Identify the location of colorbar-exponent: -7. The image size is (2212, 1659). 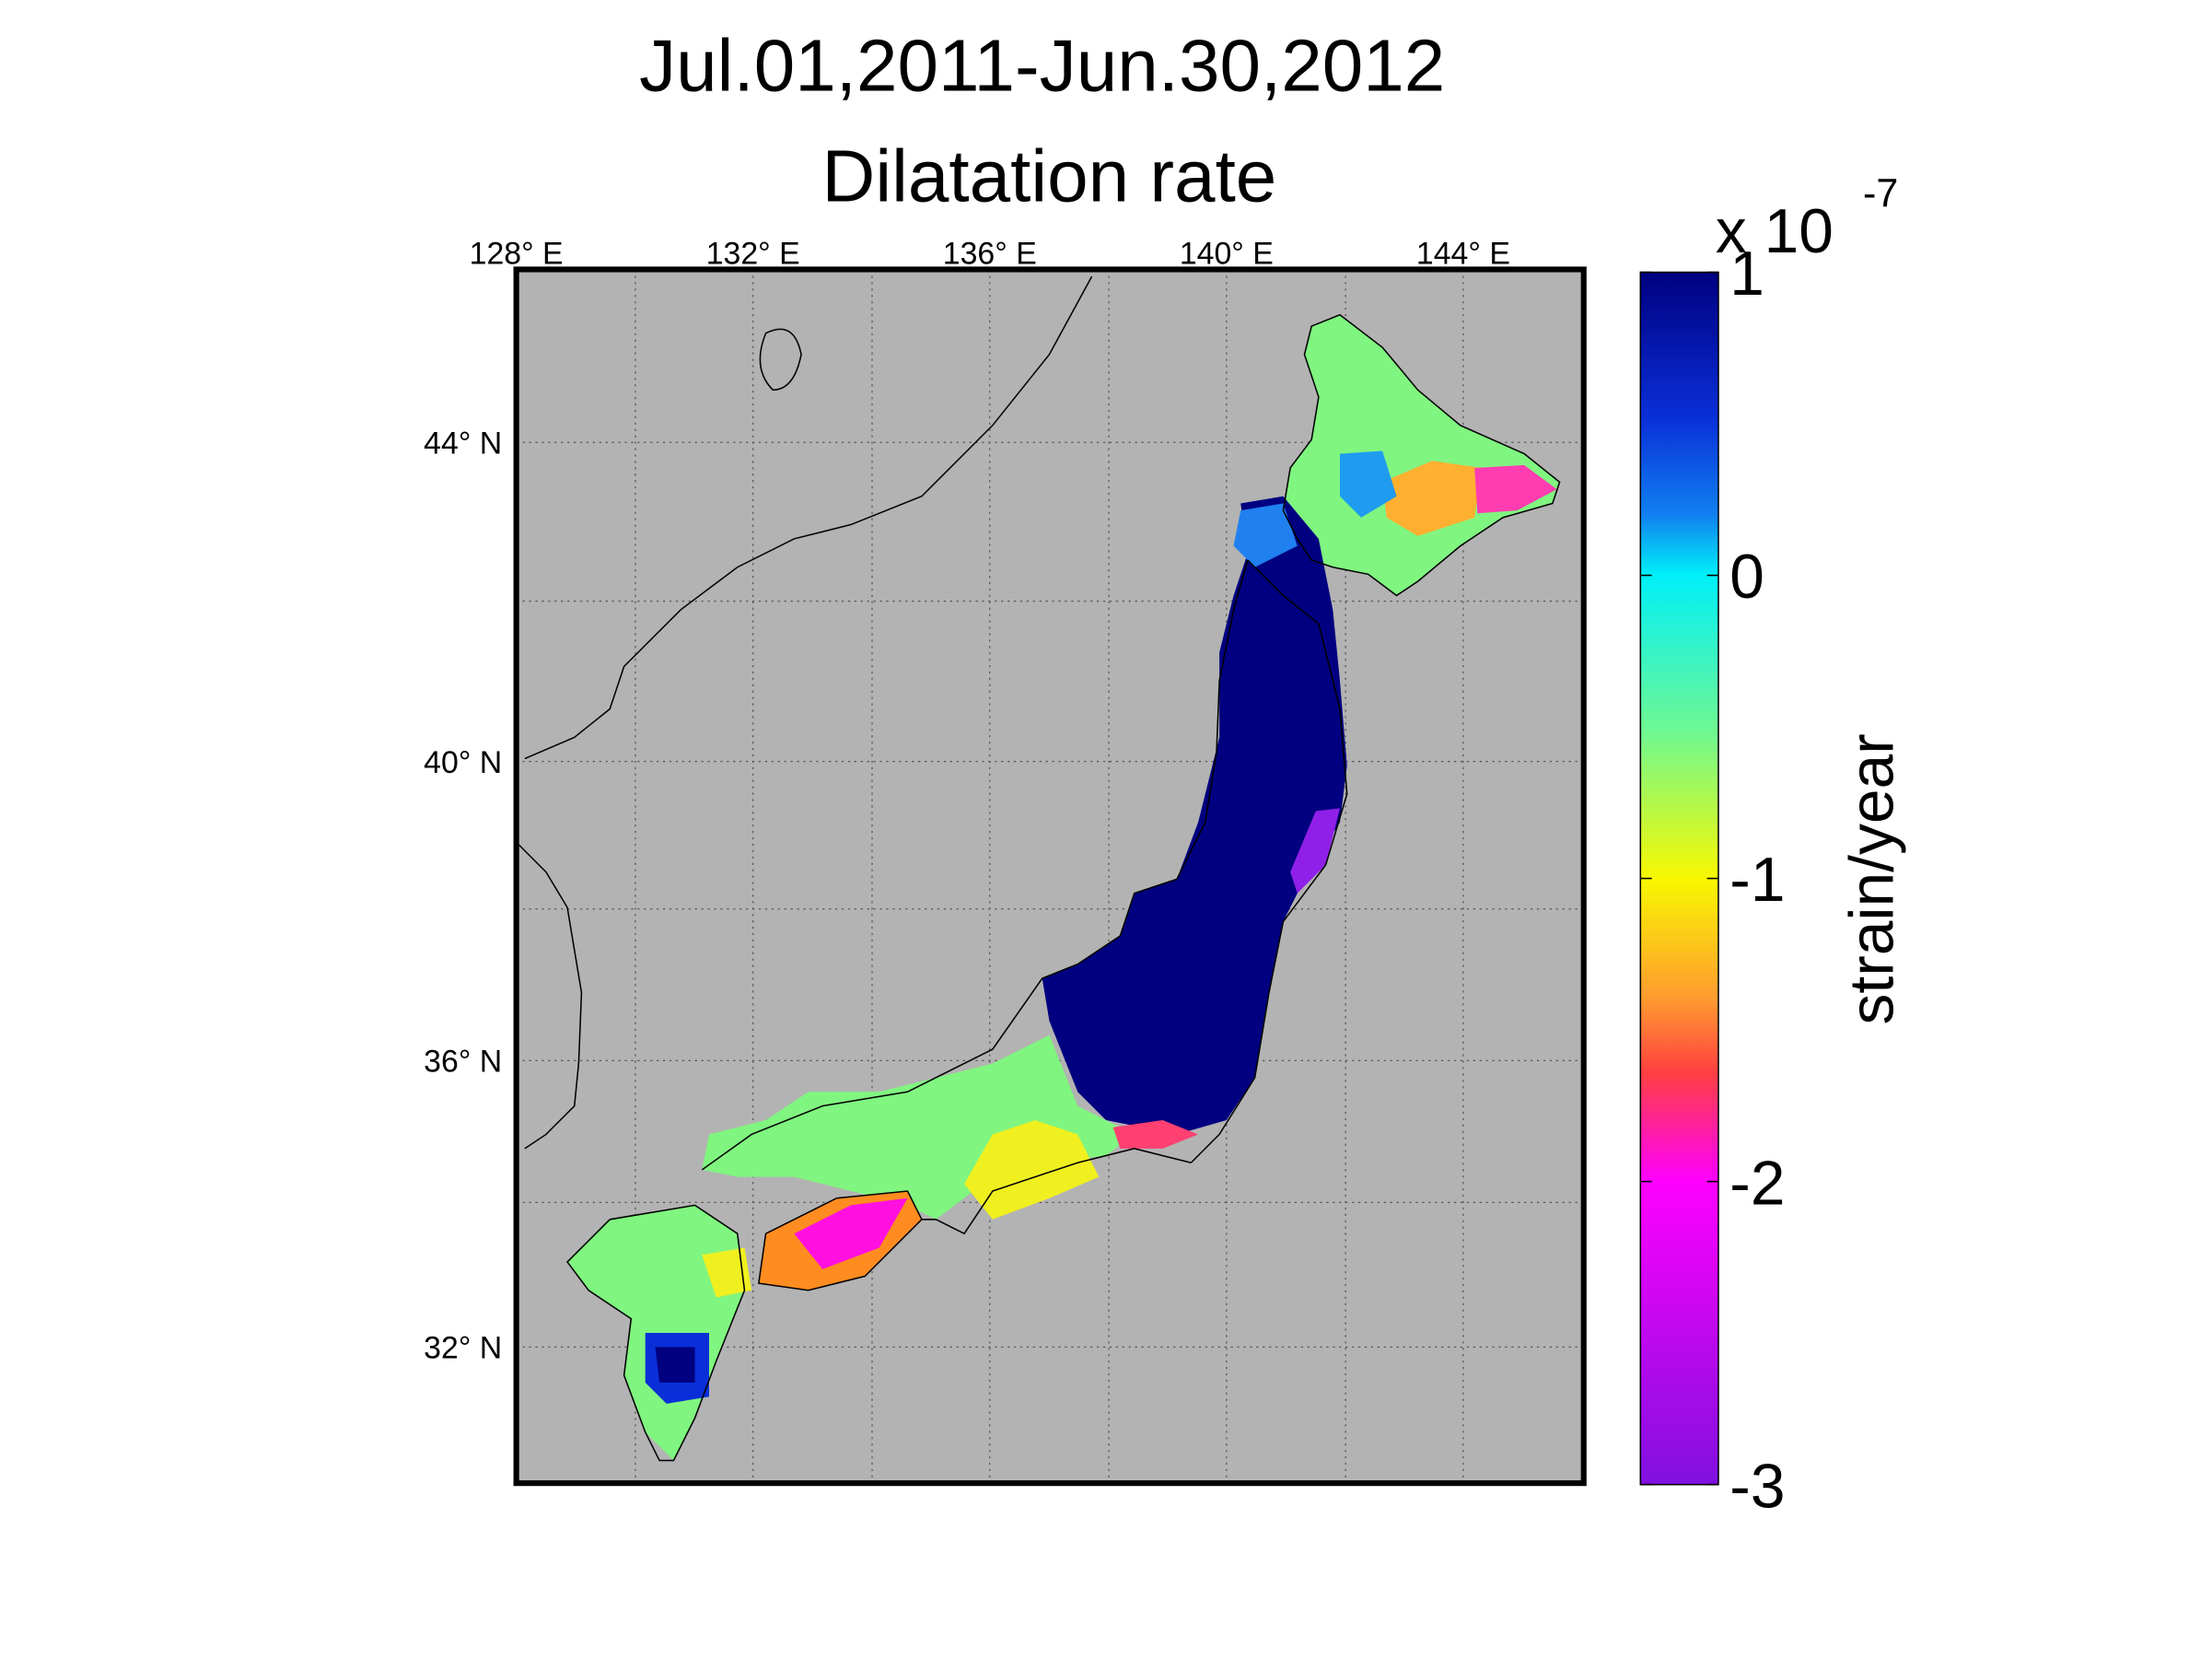
(1881, 194).